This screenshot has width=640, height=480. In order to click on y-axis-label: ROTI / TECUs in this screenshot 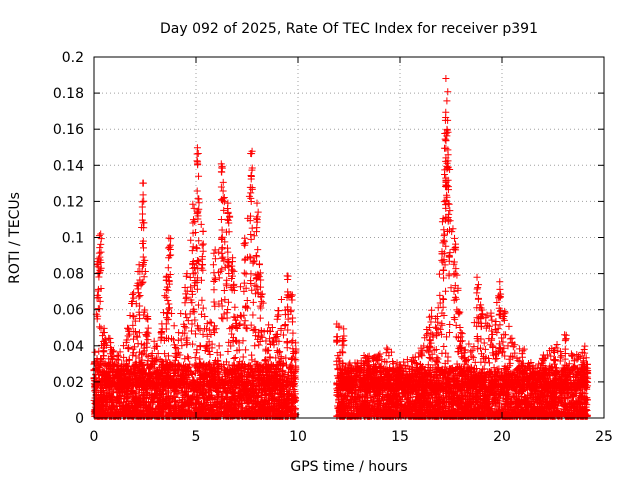, I will do `click(15, 238)`.